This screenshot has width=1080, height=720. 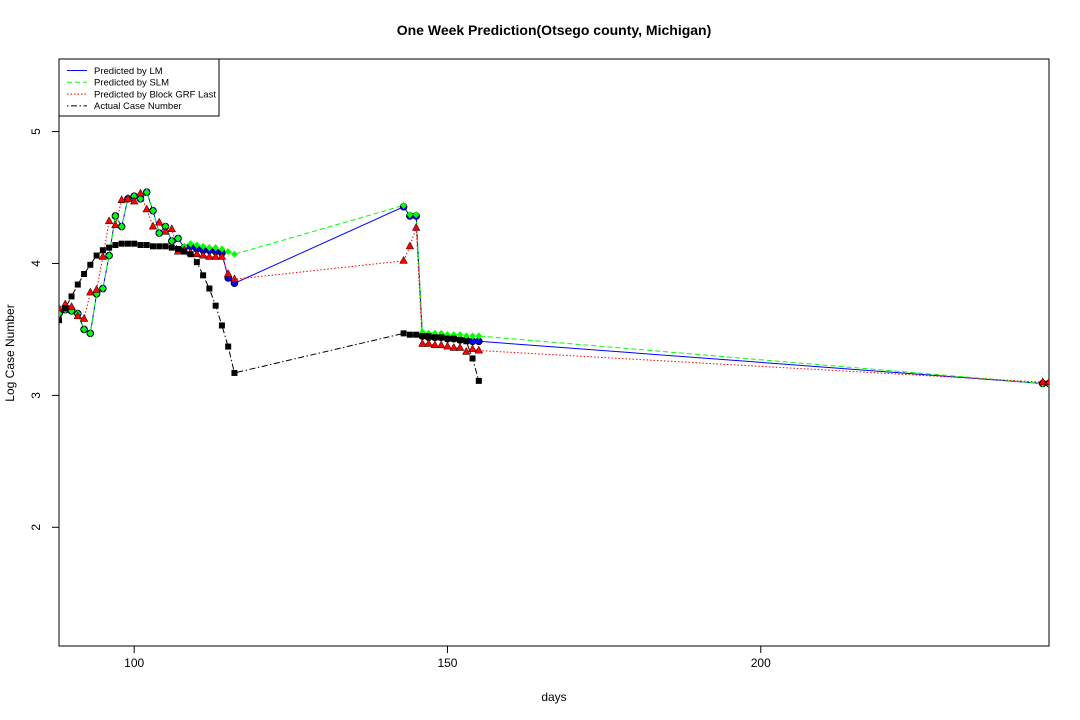 I want to click on legend-entry: Predicted by Block GRF Last, so click(x=155, y=94).